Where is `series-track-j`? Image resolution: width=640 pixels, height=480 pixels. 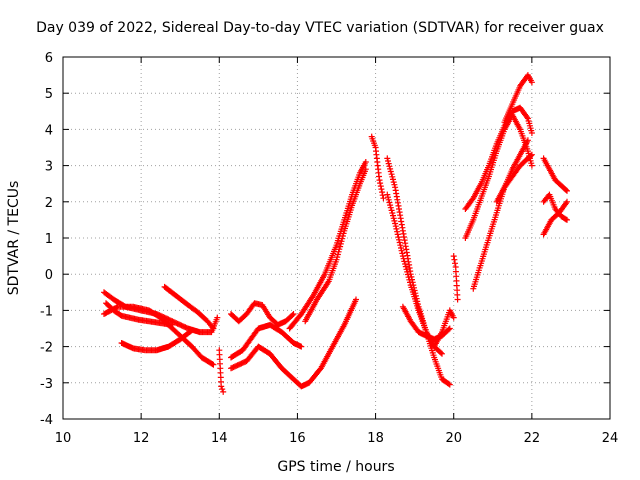
series-track-j is located at coordinates (327, 245).